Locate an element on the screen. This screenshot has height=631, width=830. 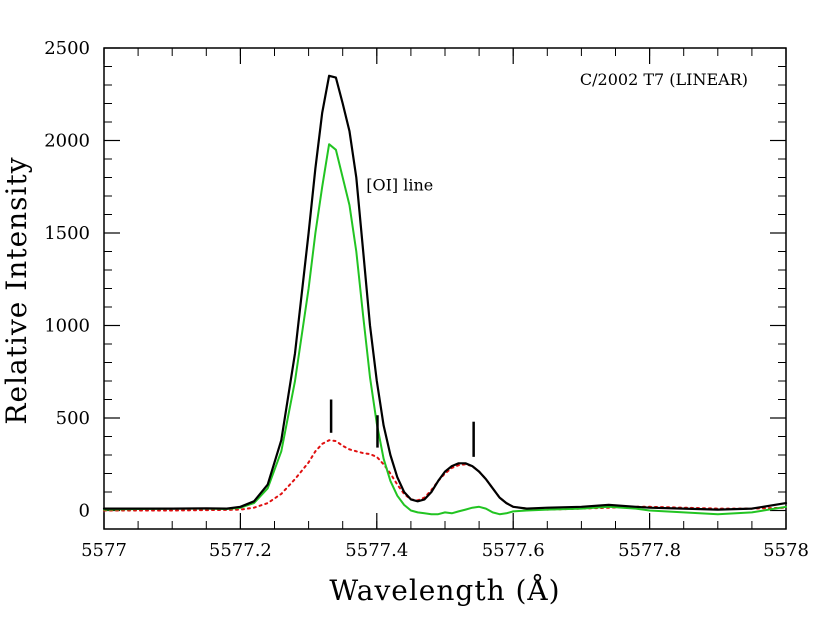
x-tick-label: 5577 is located at coordinates (104, 550).